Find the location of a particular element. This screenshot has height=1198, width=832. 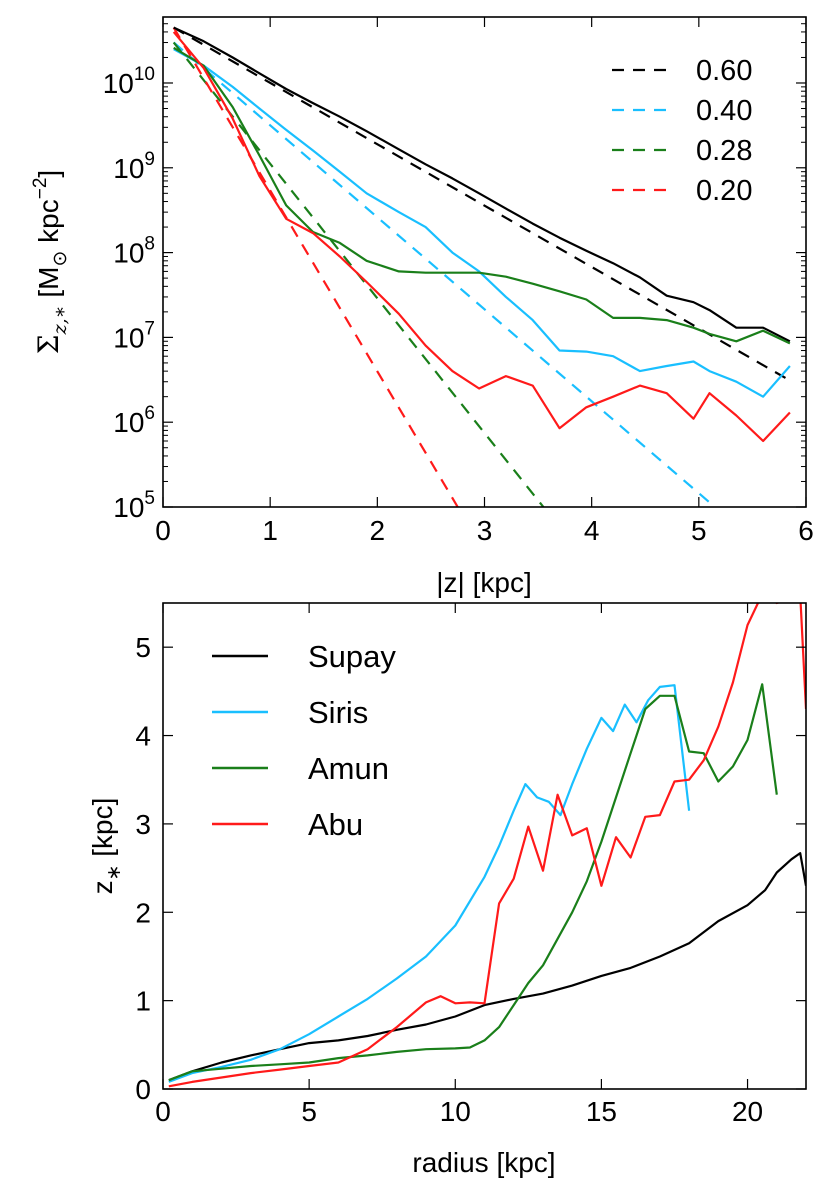

legend-label-fit-3: 0.20 is located at coordinates (724, 191).